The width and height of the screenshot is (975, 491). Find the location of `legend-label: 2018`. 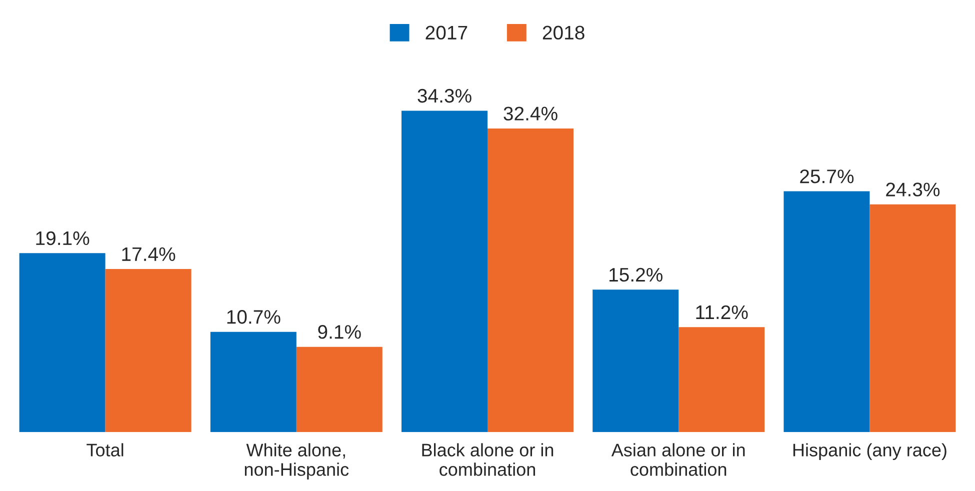

legend-label: 2018 is located at coordinates (563, 33).